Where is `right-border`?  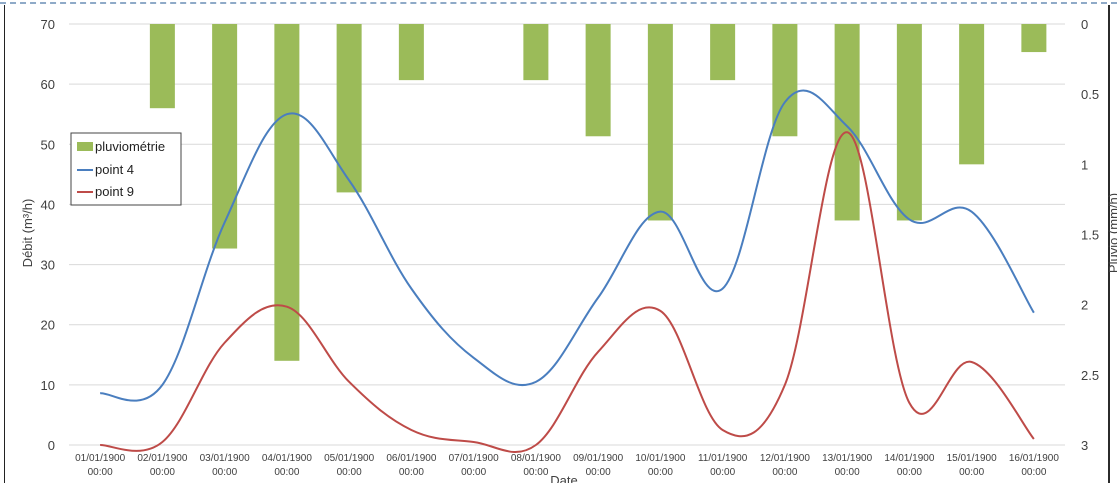 right-border is located at coordinates (1109, 244).